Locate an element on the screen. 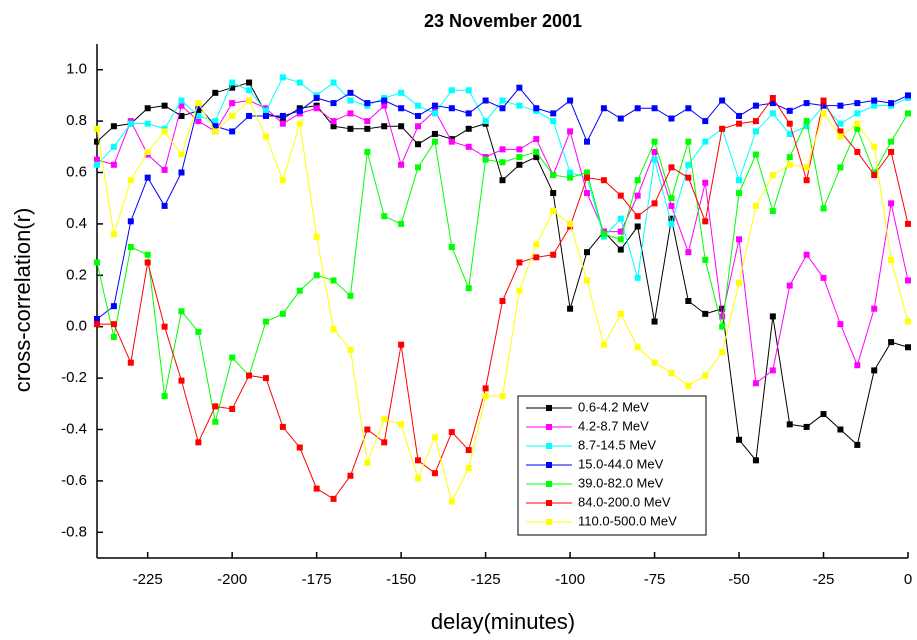 This screenshot has width=917, height=640. y-tick-label: 0.0 is located at coordinates (76, 326).